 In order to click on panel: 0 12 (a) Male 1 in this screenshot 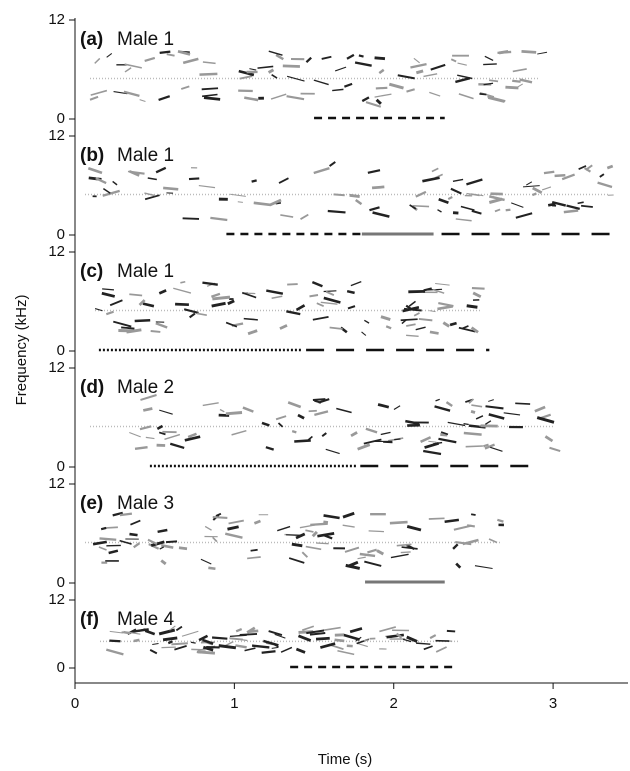, I will do `click(298, 69)`.